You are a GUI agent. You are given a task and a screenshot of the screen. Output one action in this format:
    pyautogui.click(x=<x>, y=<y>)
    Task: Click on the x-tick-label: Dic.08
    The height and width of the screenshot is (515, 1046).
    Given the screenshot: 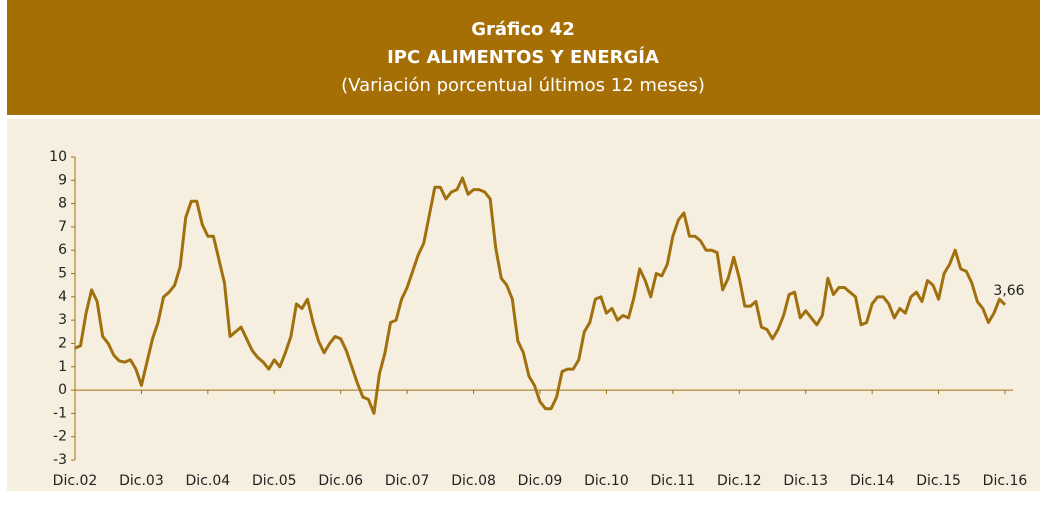 What is the action you would take?
    pyautogui.click(x=473, y=481)
    